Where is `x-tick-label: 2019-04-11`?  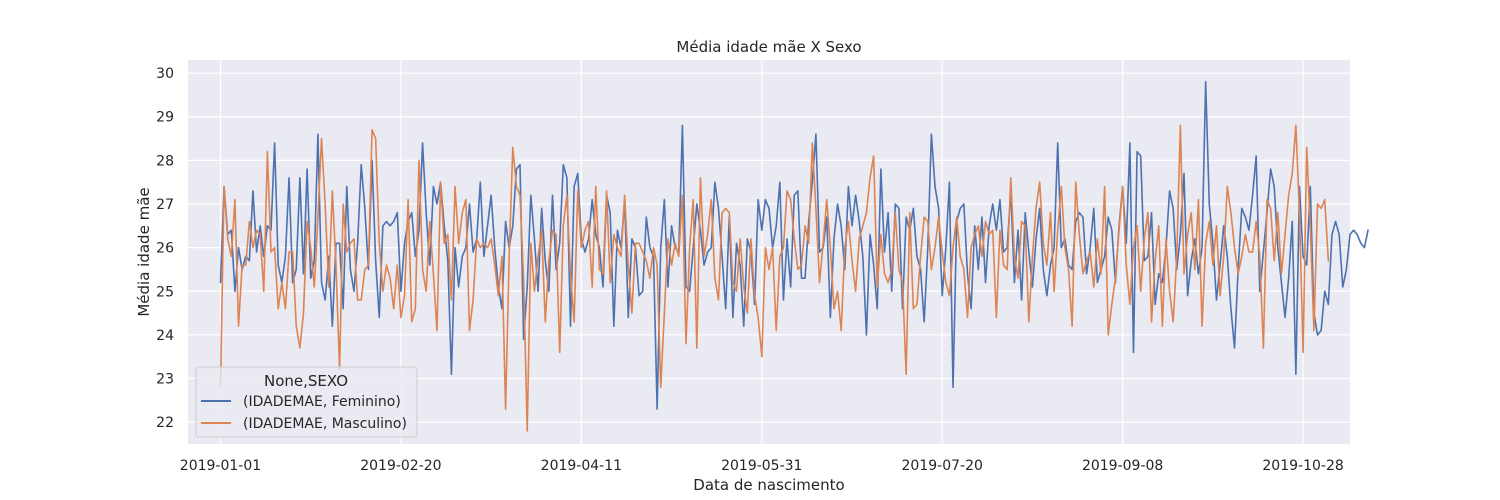
x-tick-label: 2019-04-11 is located at coordinates (581, 466).